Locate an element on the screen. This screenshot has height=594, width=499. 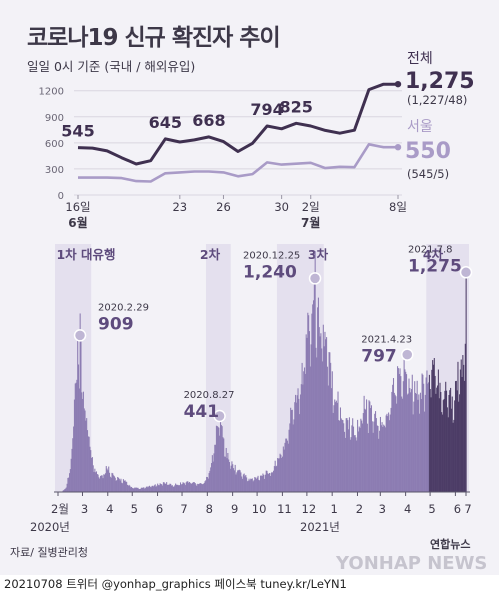
data-label: 545 is located at coordinates (77, 131).